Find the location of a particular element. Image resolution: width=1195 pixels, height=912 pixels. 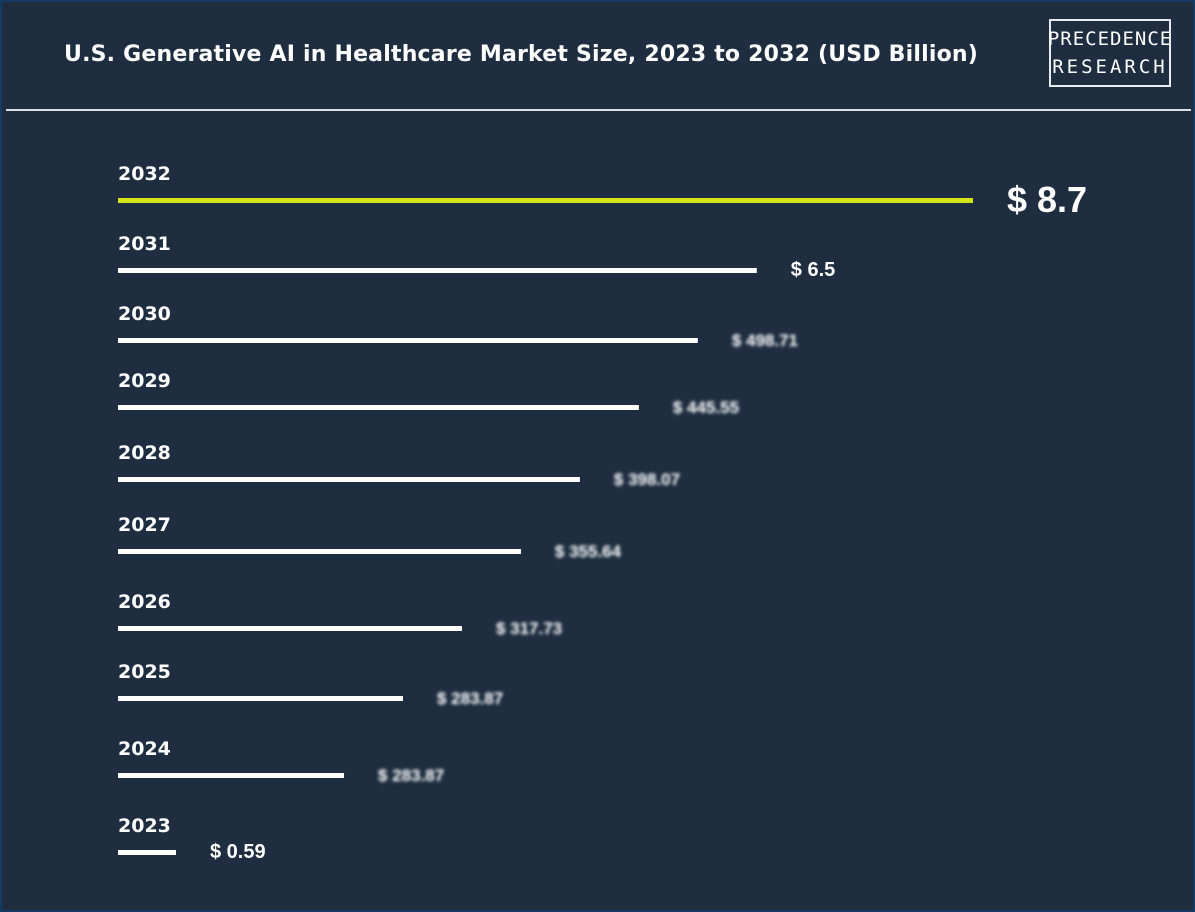

value-label-2028: $ 398.07 is located at coordinates (647, 479).